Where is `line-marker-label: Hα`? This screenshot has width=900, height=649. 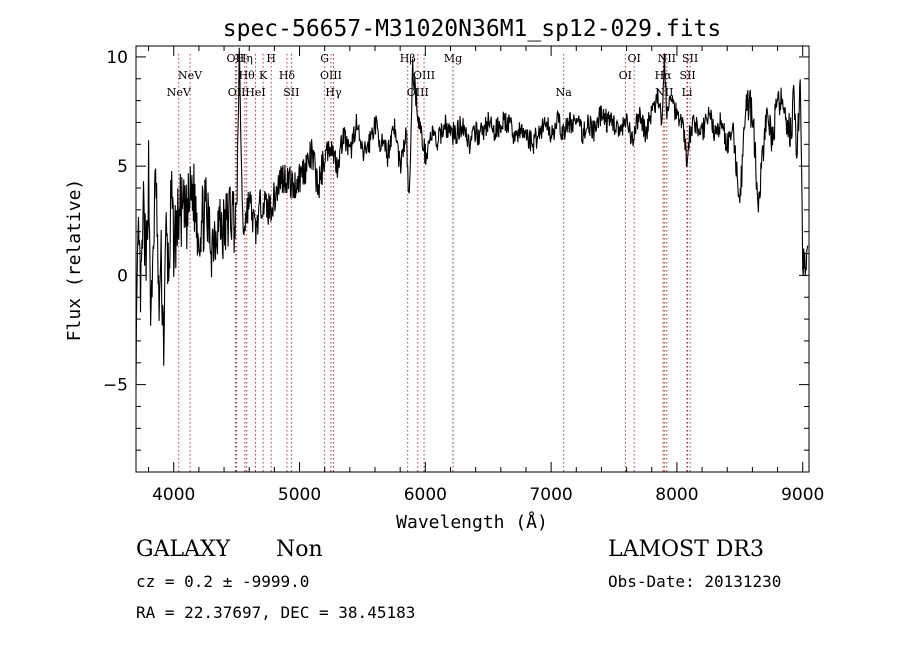 line-marker-label: Hα is located at coordinates (664, 75).